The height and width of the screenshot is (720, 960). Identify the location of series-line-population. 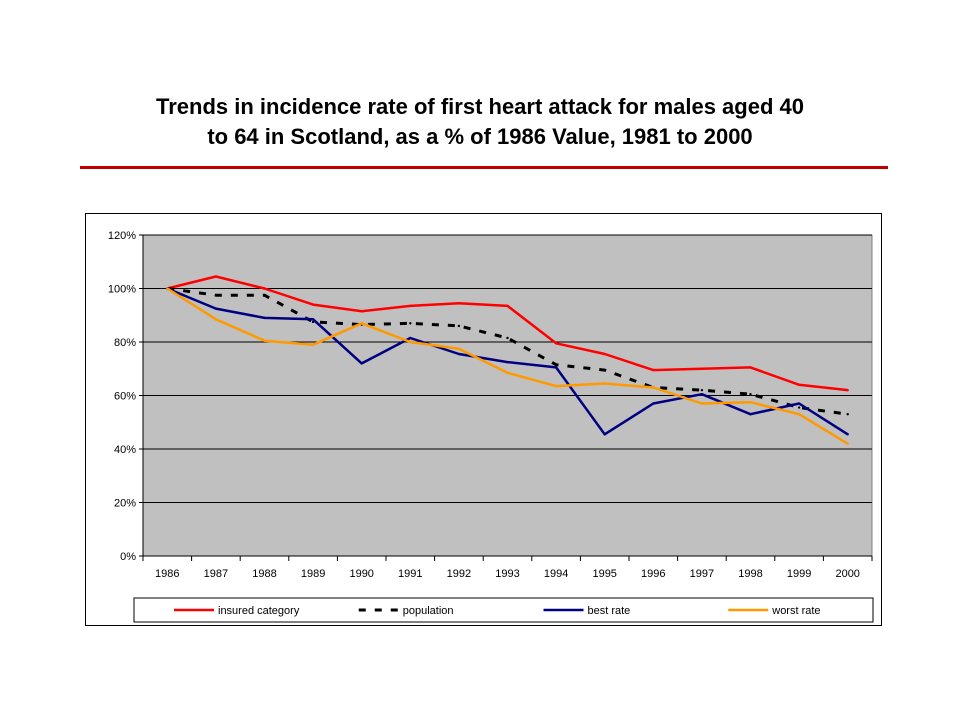
(507, 351).